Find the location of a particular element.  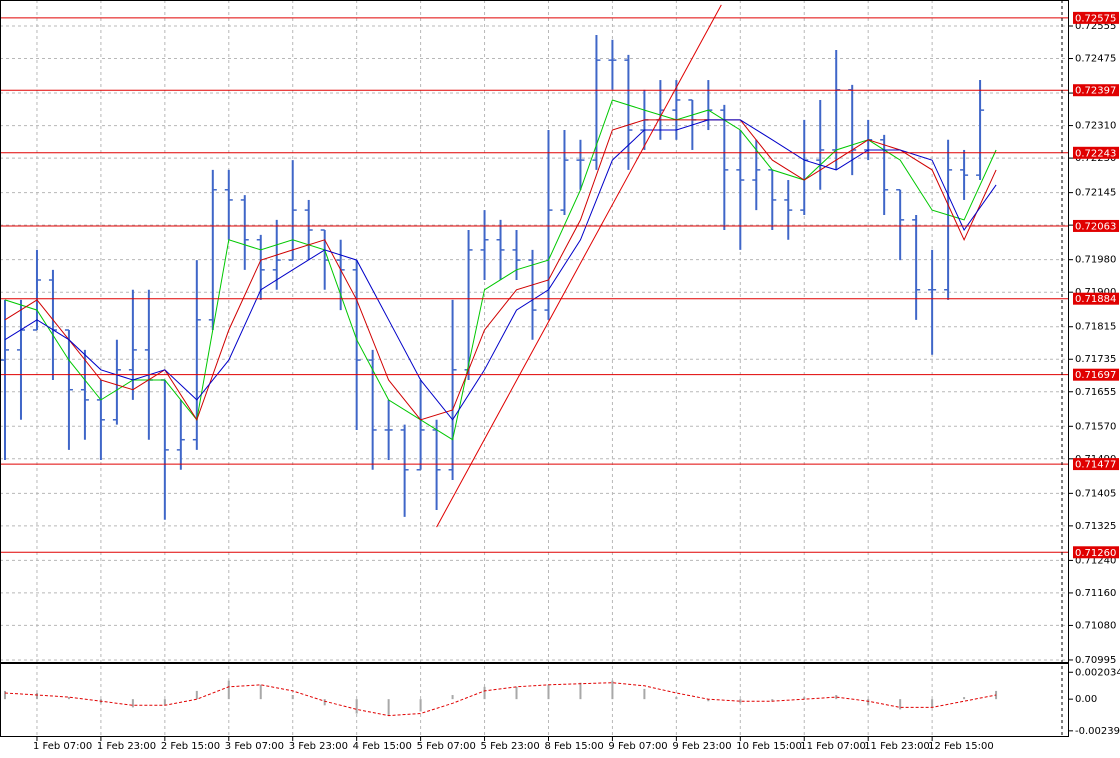

y-tick-label: 0.71240 is located at coordinates (1095, 560).